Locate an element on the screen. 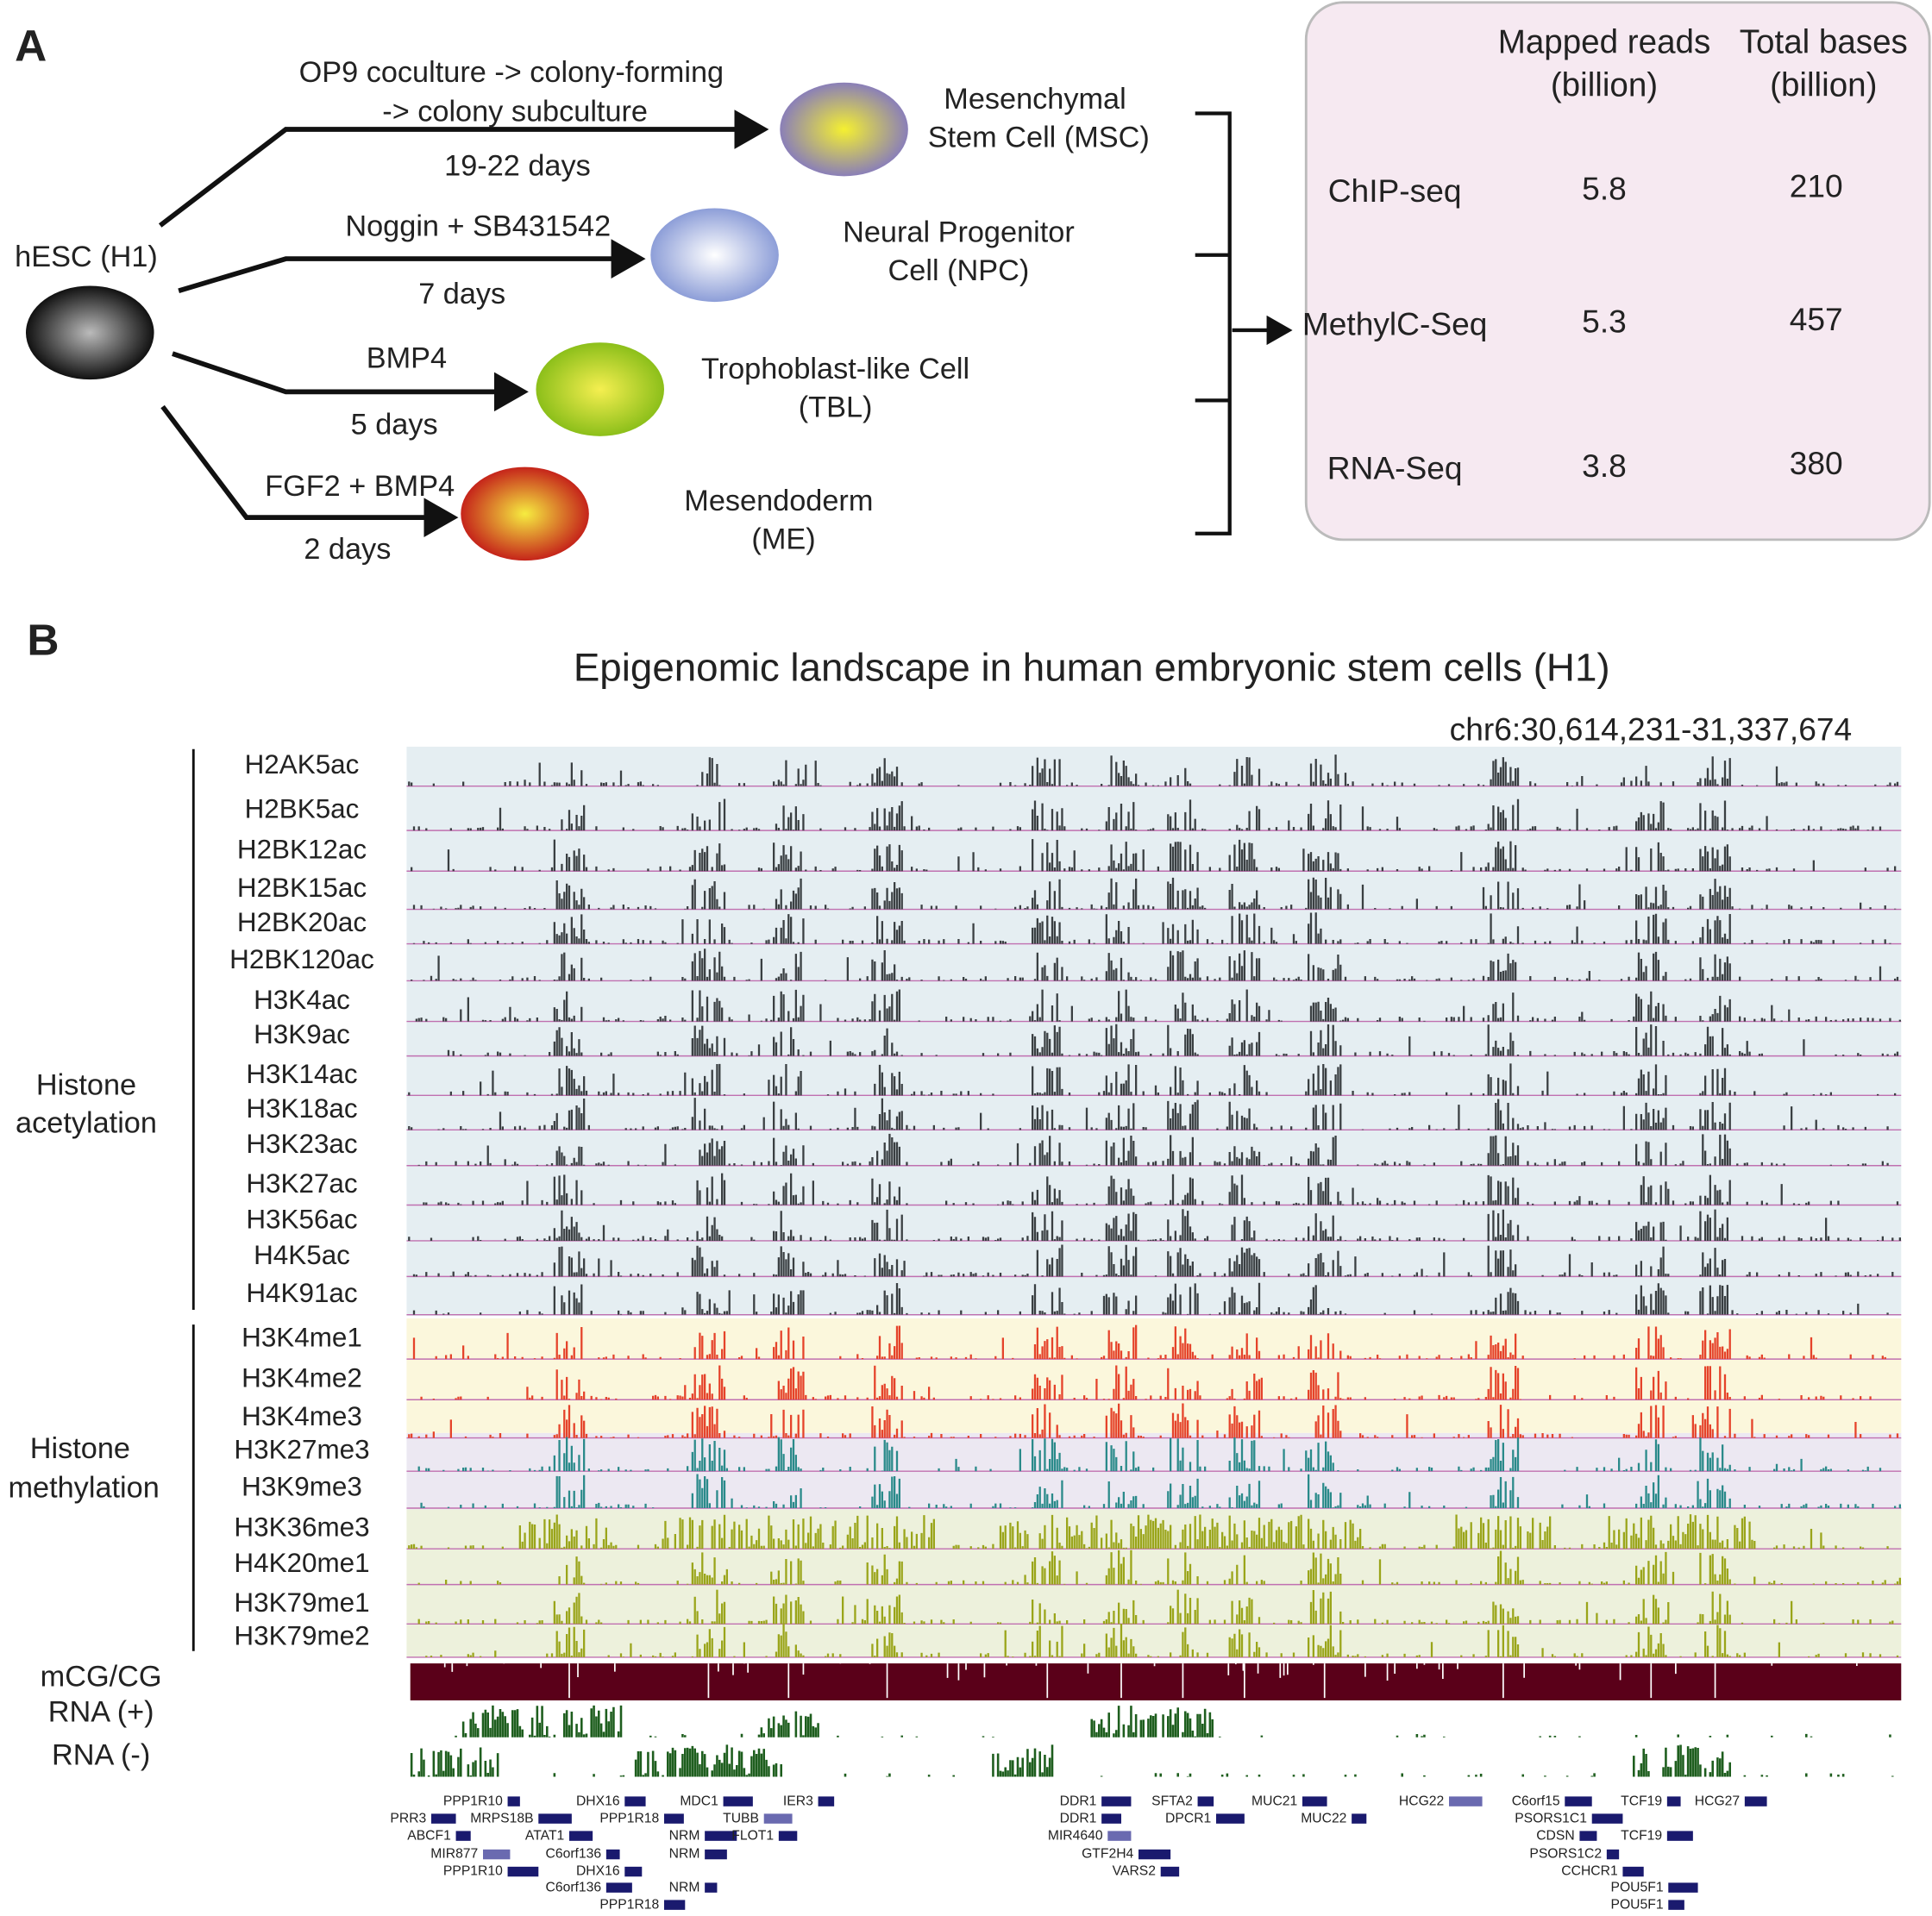 The image size is (1932, 1916). table-cell: 380 is located at coordinates (1816, 463).